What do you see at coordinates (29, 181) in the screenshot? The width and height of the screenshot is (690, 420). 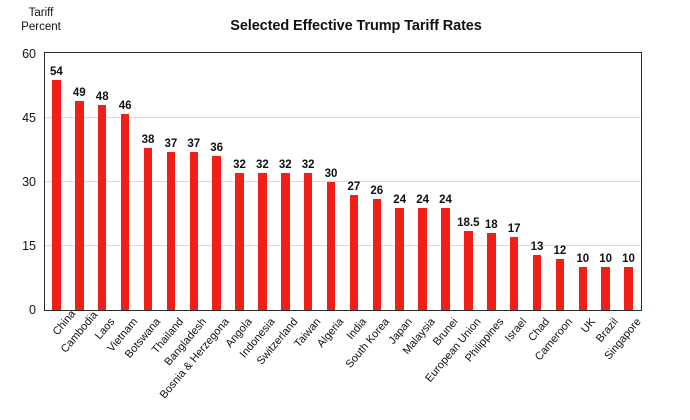 I see `y-axis-tick-label: 30` at bounding box center [29, 181].